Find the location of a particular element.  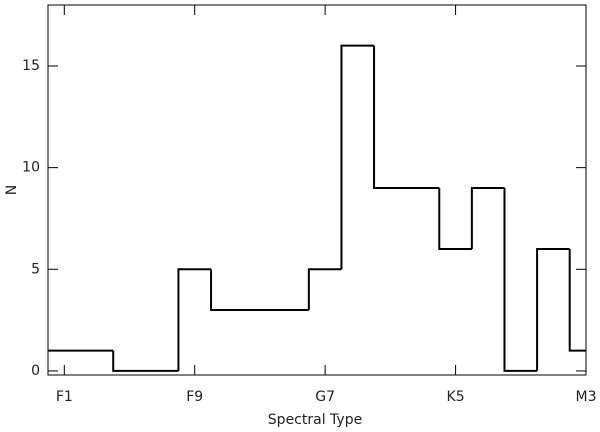

y-tick-label: 5 is located at coordinates (35, 269).